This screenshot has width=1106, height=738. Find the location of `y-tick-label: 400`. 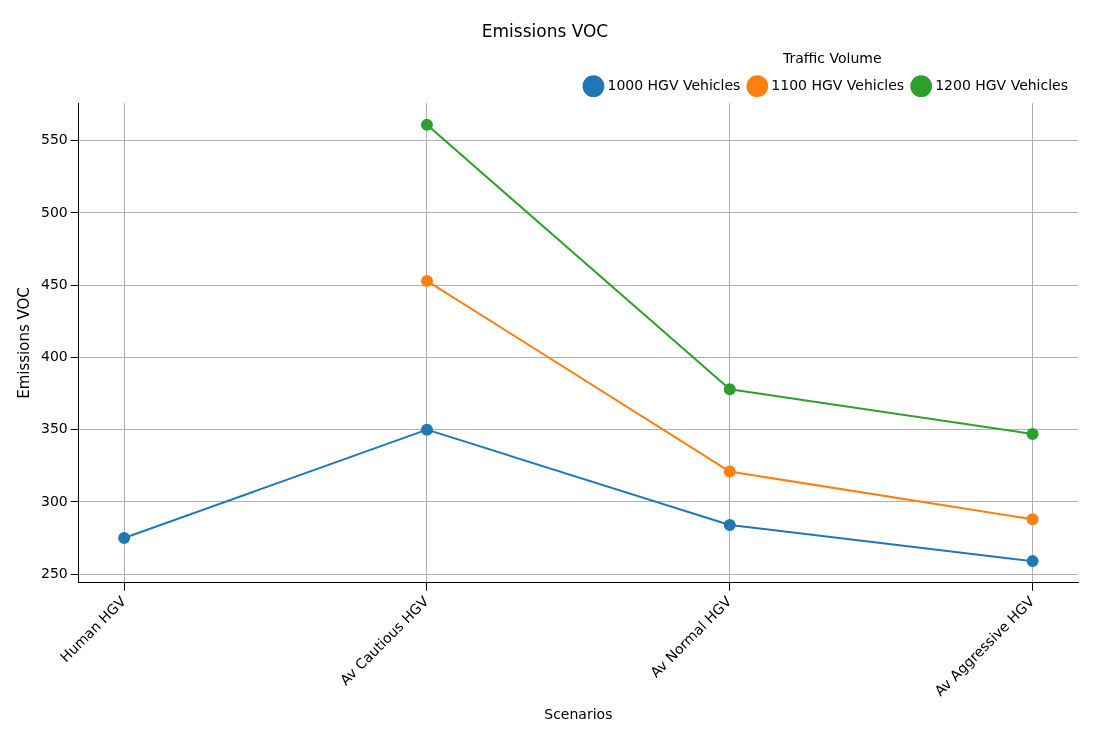

y-tick-label: 400 is located at coordinates (54, 356).